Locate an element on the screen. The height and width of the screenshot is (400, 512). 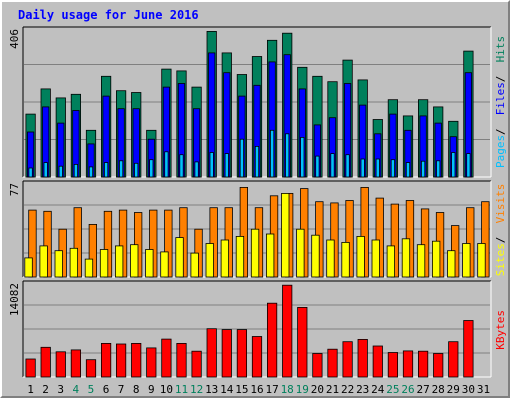
x-tick-label: 10 is located at coordinates (166, 389).